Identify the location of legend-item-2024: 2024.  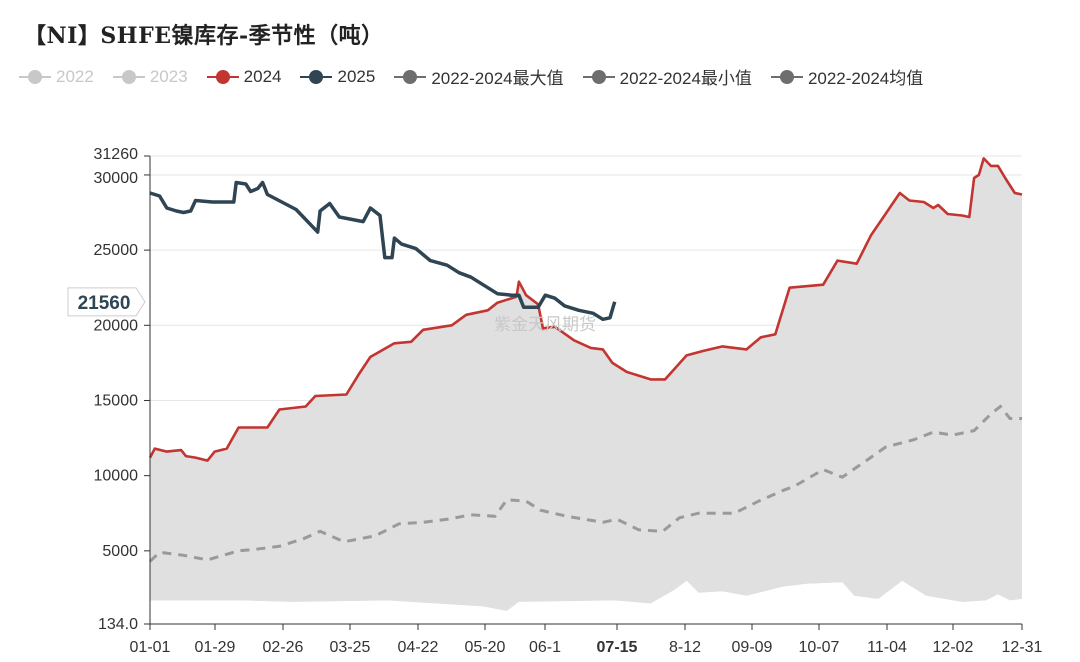
(244, 76).